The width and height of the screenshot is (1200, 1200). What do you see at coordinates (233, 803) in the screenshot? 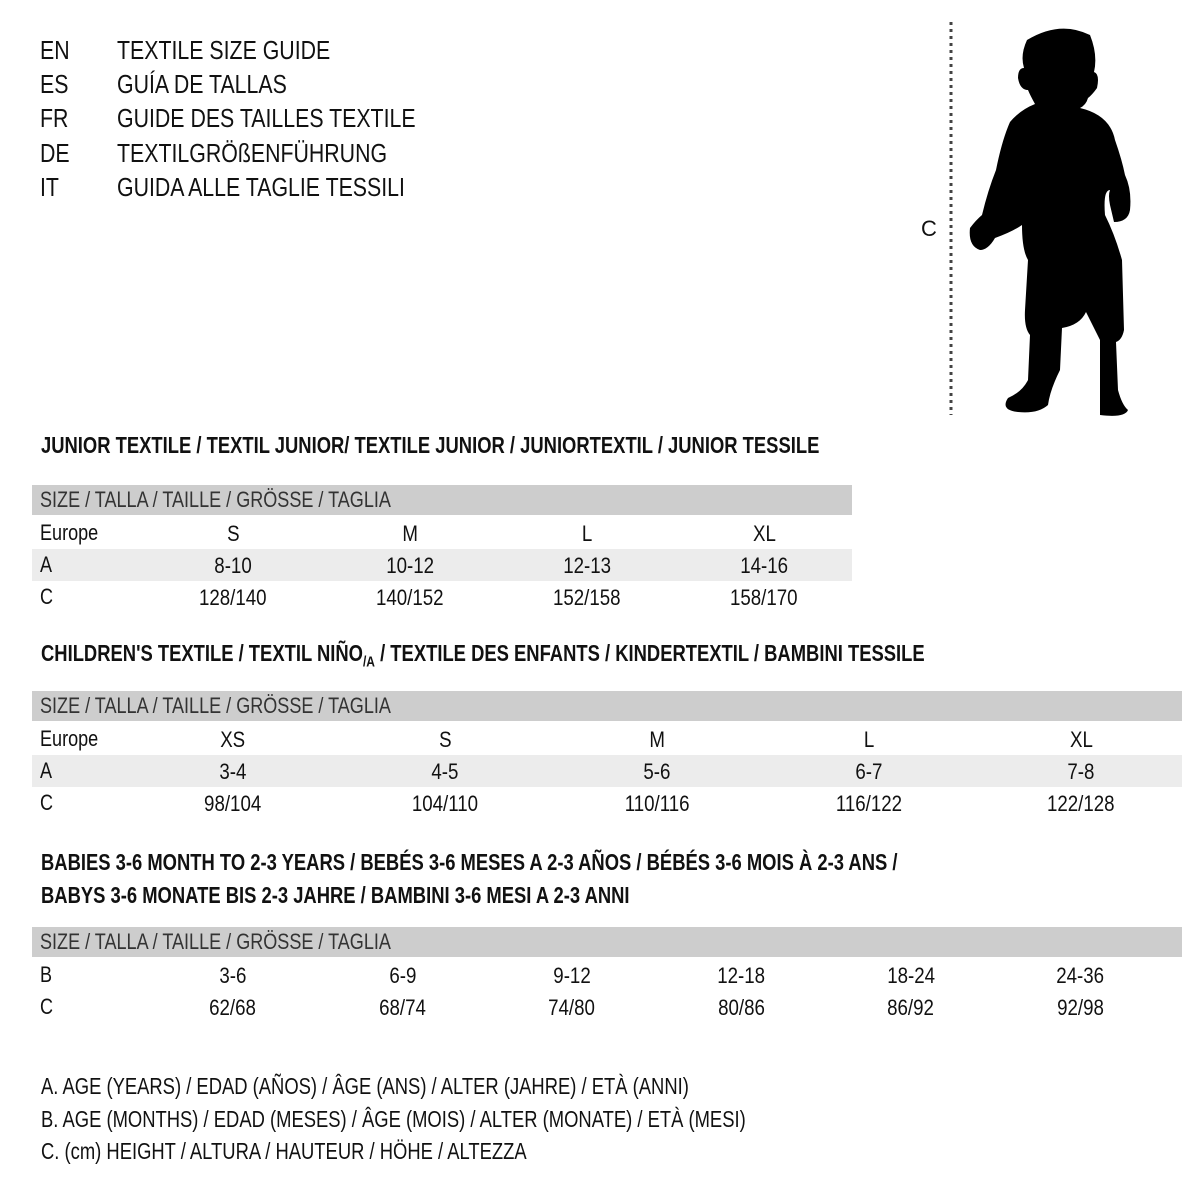
I see `table-cell: 98/104` at bounding box center [233, 803].